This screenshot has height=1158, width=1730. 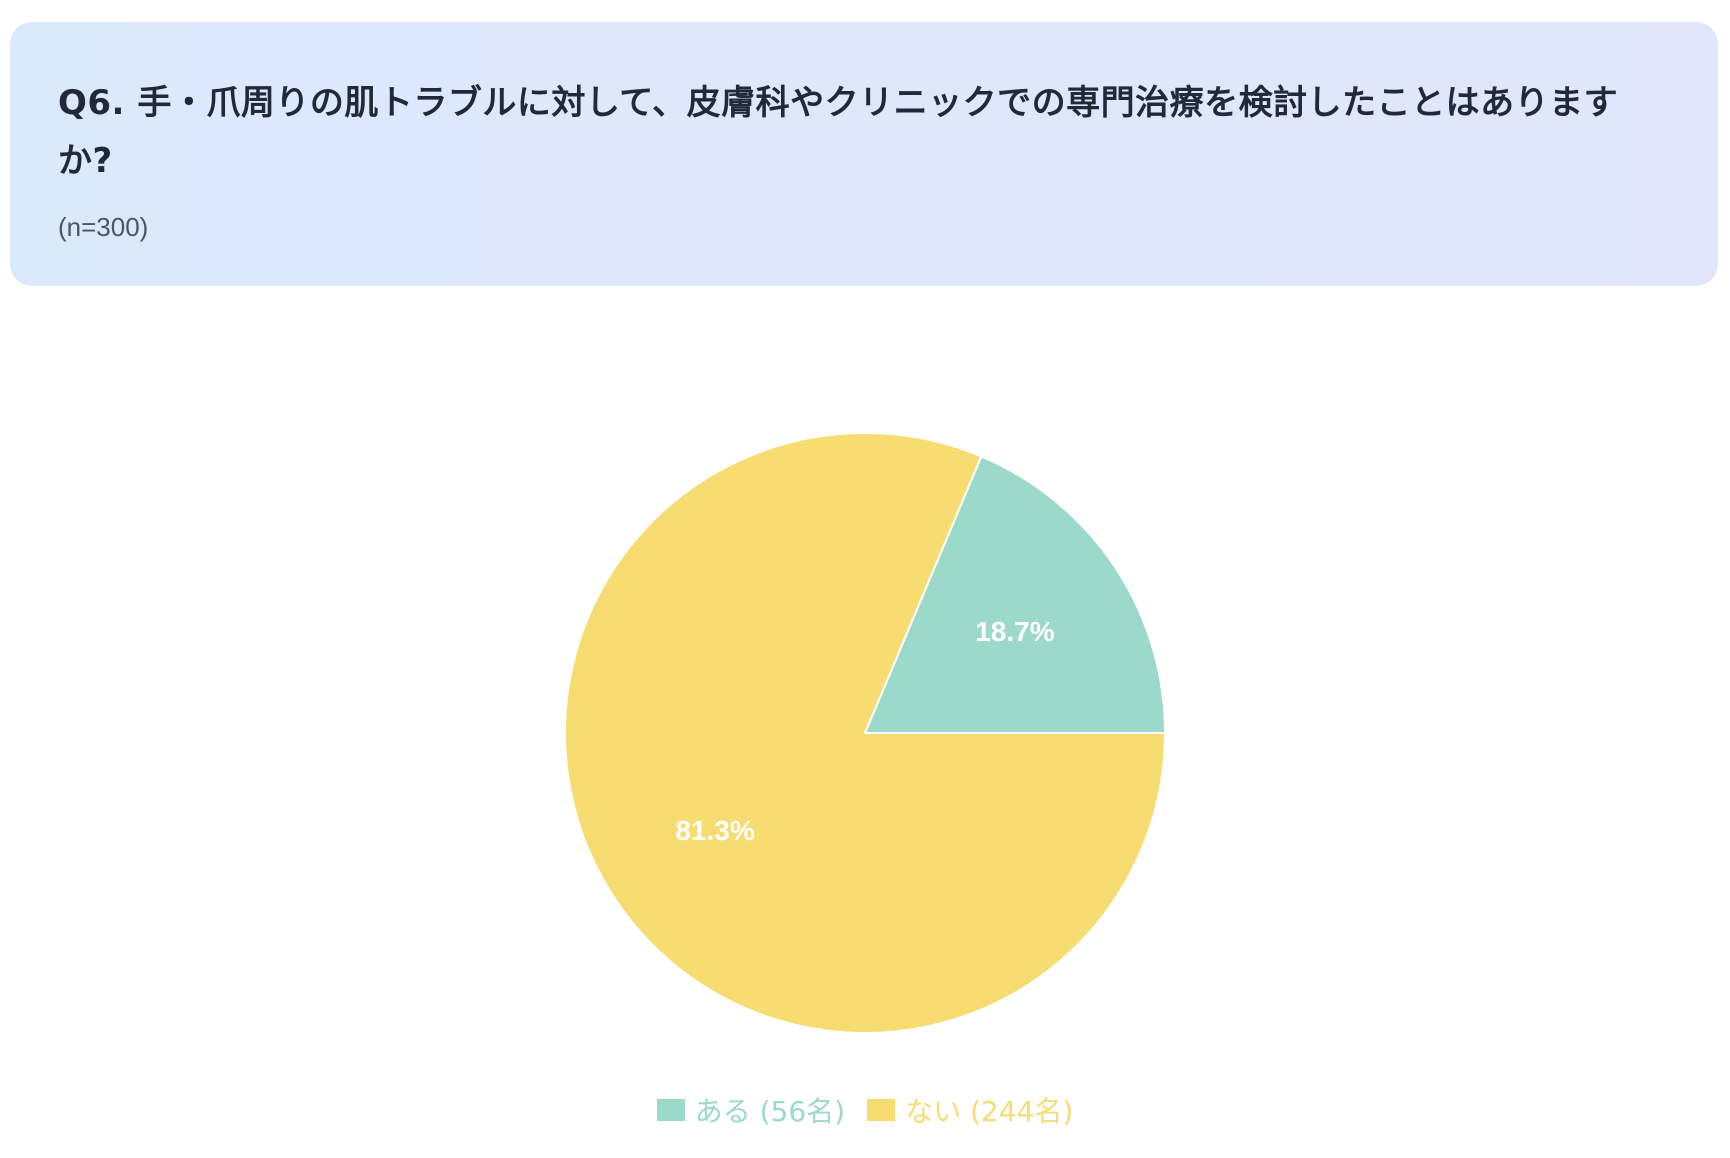 What do you see at coordinates (865, 1110) in the screenshot?
I see `chart-legend: ある (56名) ない (244名)` at bounding box center [865, 1110].